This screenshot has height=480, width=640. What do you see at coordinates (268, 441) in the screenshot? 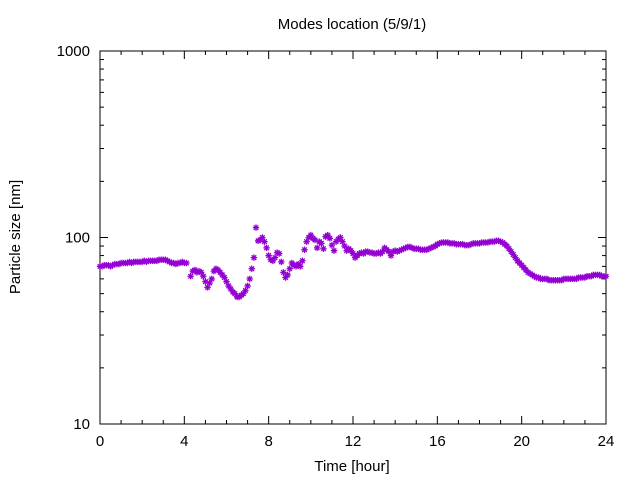
I see `x-tick-label: 8` at bounding box center [268, 441].